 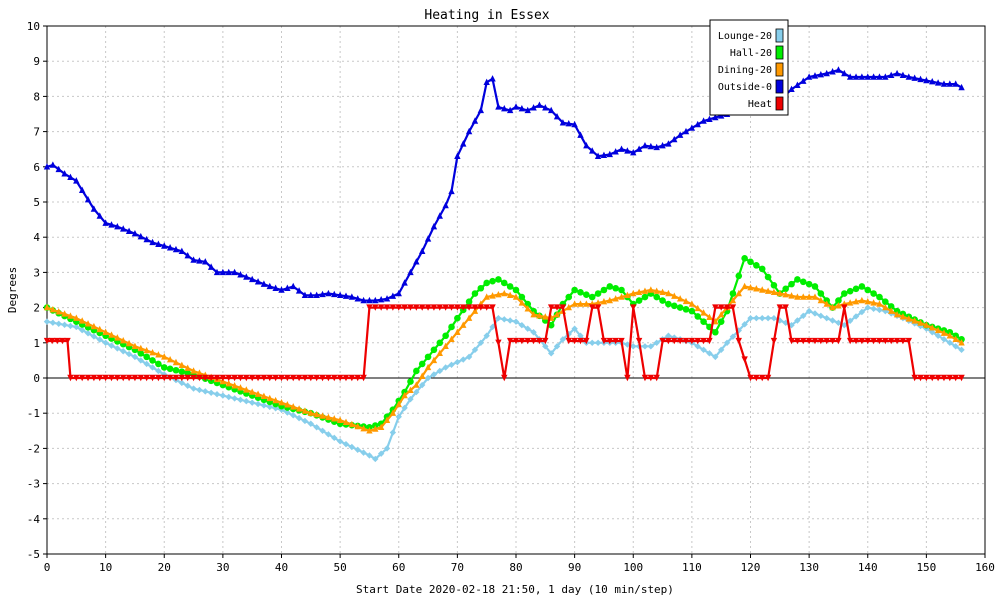 What do you see at coordinates (779, 103) in the screenshot?
I see `legend-swatch` at bounding box center [779, 103].